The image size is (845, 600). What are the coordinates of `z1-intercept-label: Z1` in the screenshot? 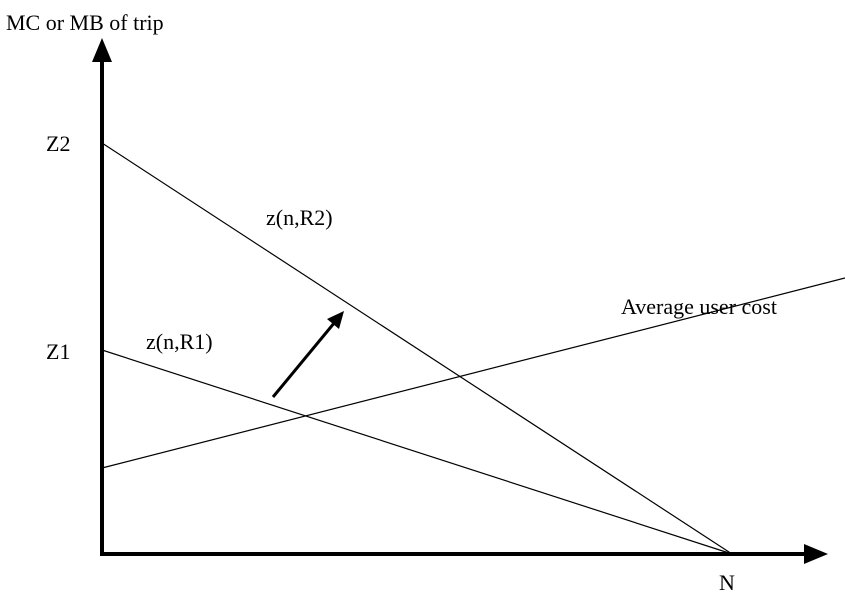 It's located at (58, 351).